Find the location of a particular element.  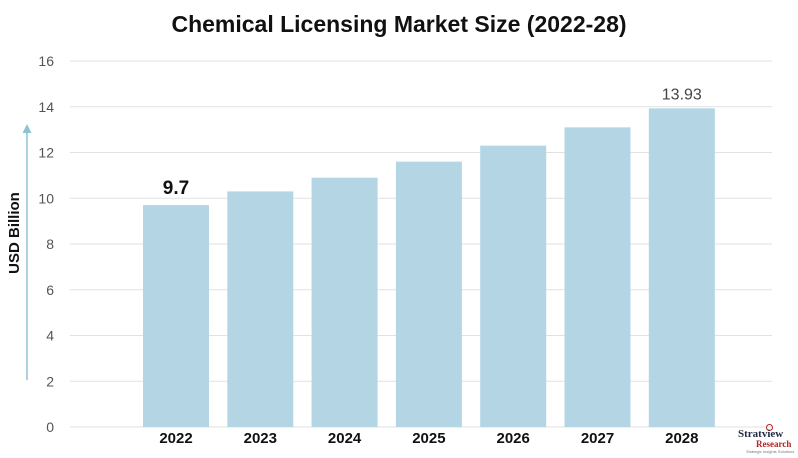

y-axis-ticks: 0 2 4 6 8 10 12 14 16 is located at coordinates (46, 244).